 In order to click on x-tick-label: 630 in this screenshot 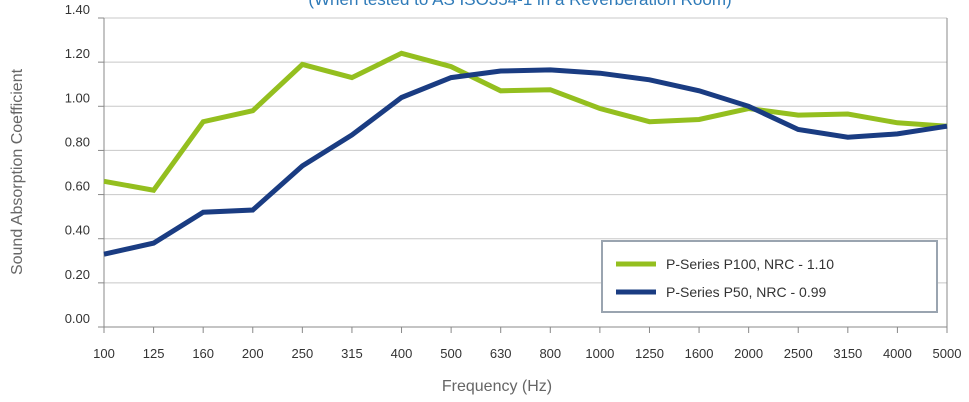, I will do `click(501, 353)`.